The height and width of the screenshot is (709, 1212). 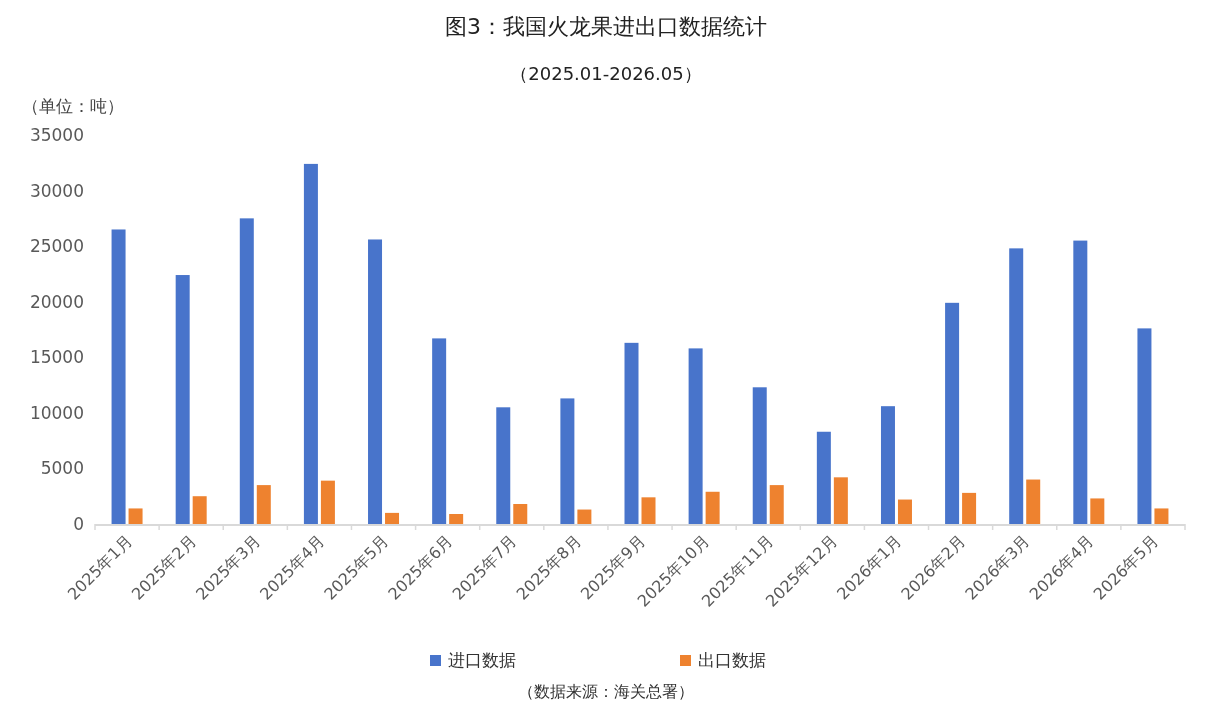 I want to click on text: （数据来源：海关总署）, so click(x=606, y=691).